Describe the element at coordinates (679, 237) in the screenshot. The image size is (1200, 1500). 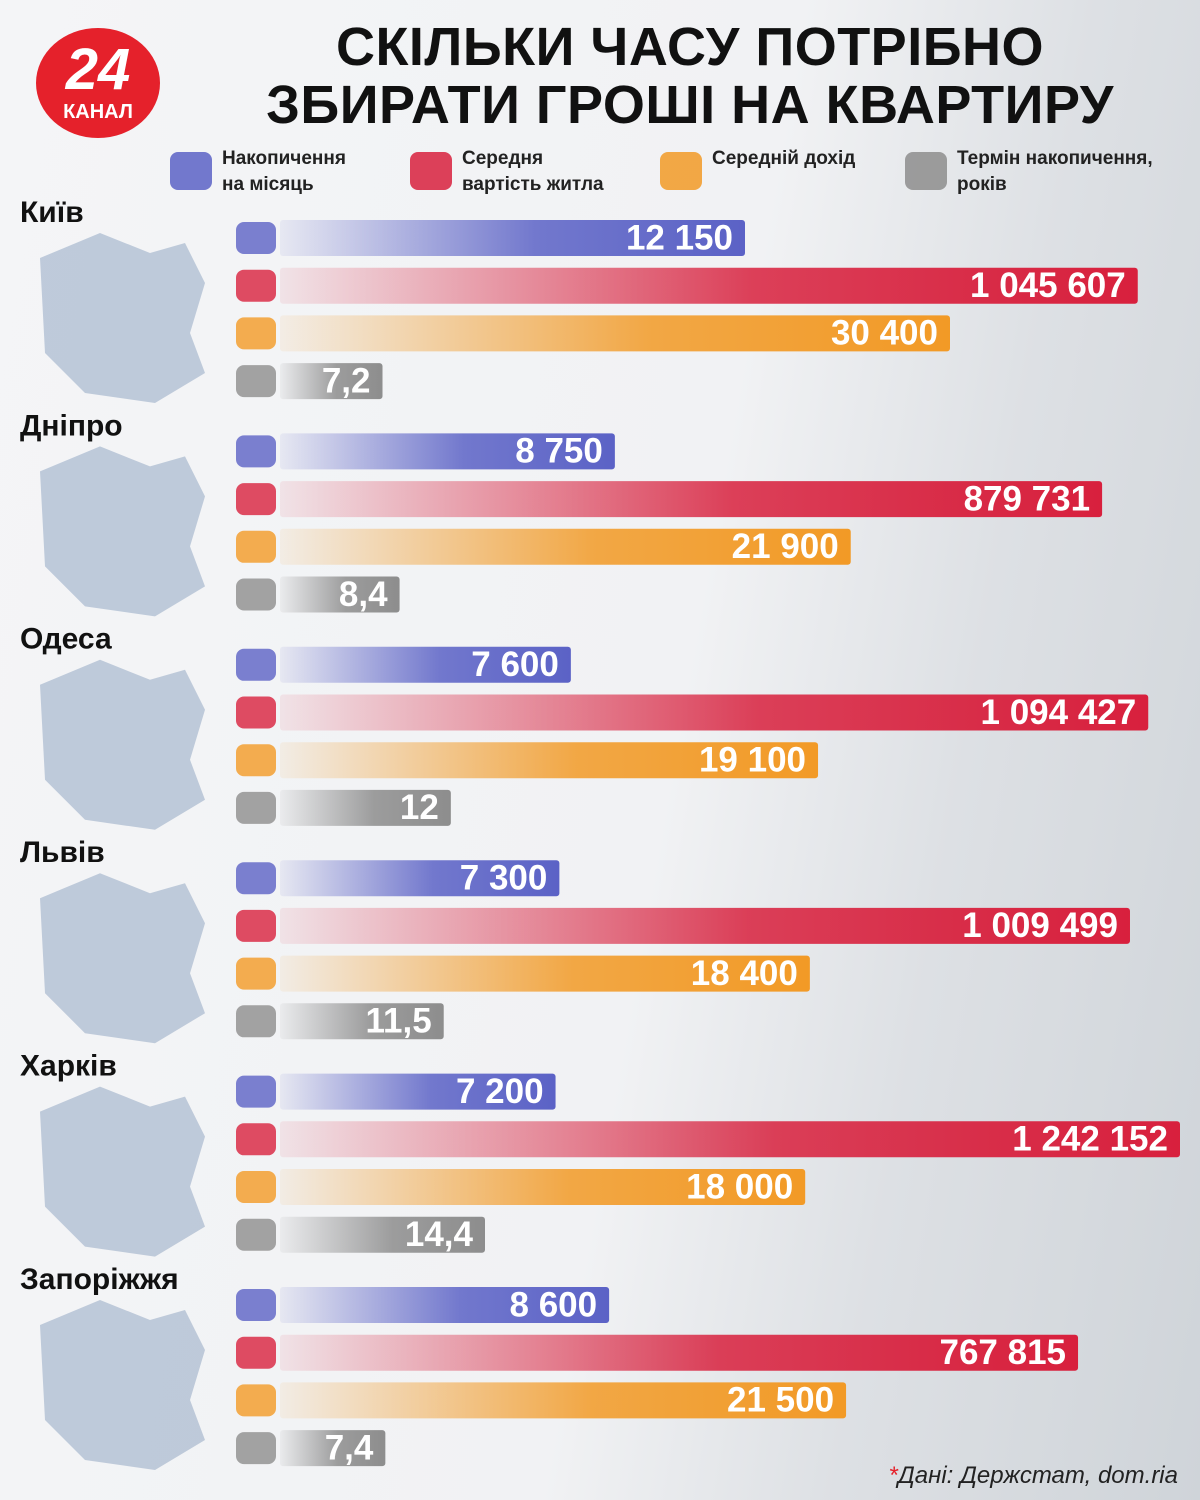
I see `value-label: 12 150` at that location.